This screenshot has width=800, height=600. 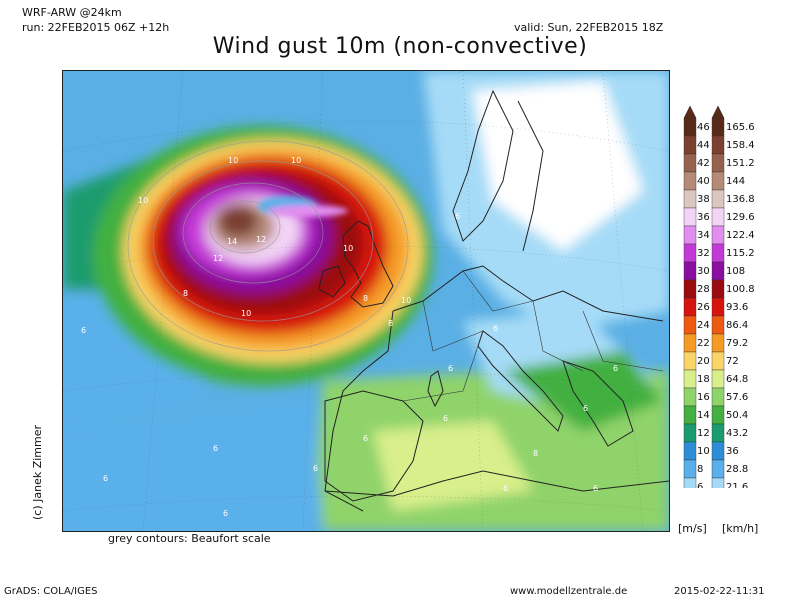 I want to click on legend-label-kmh: 165.6, so click(x=740, y=127).